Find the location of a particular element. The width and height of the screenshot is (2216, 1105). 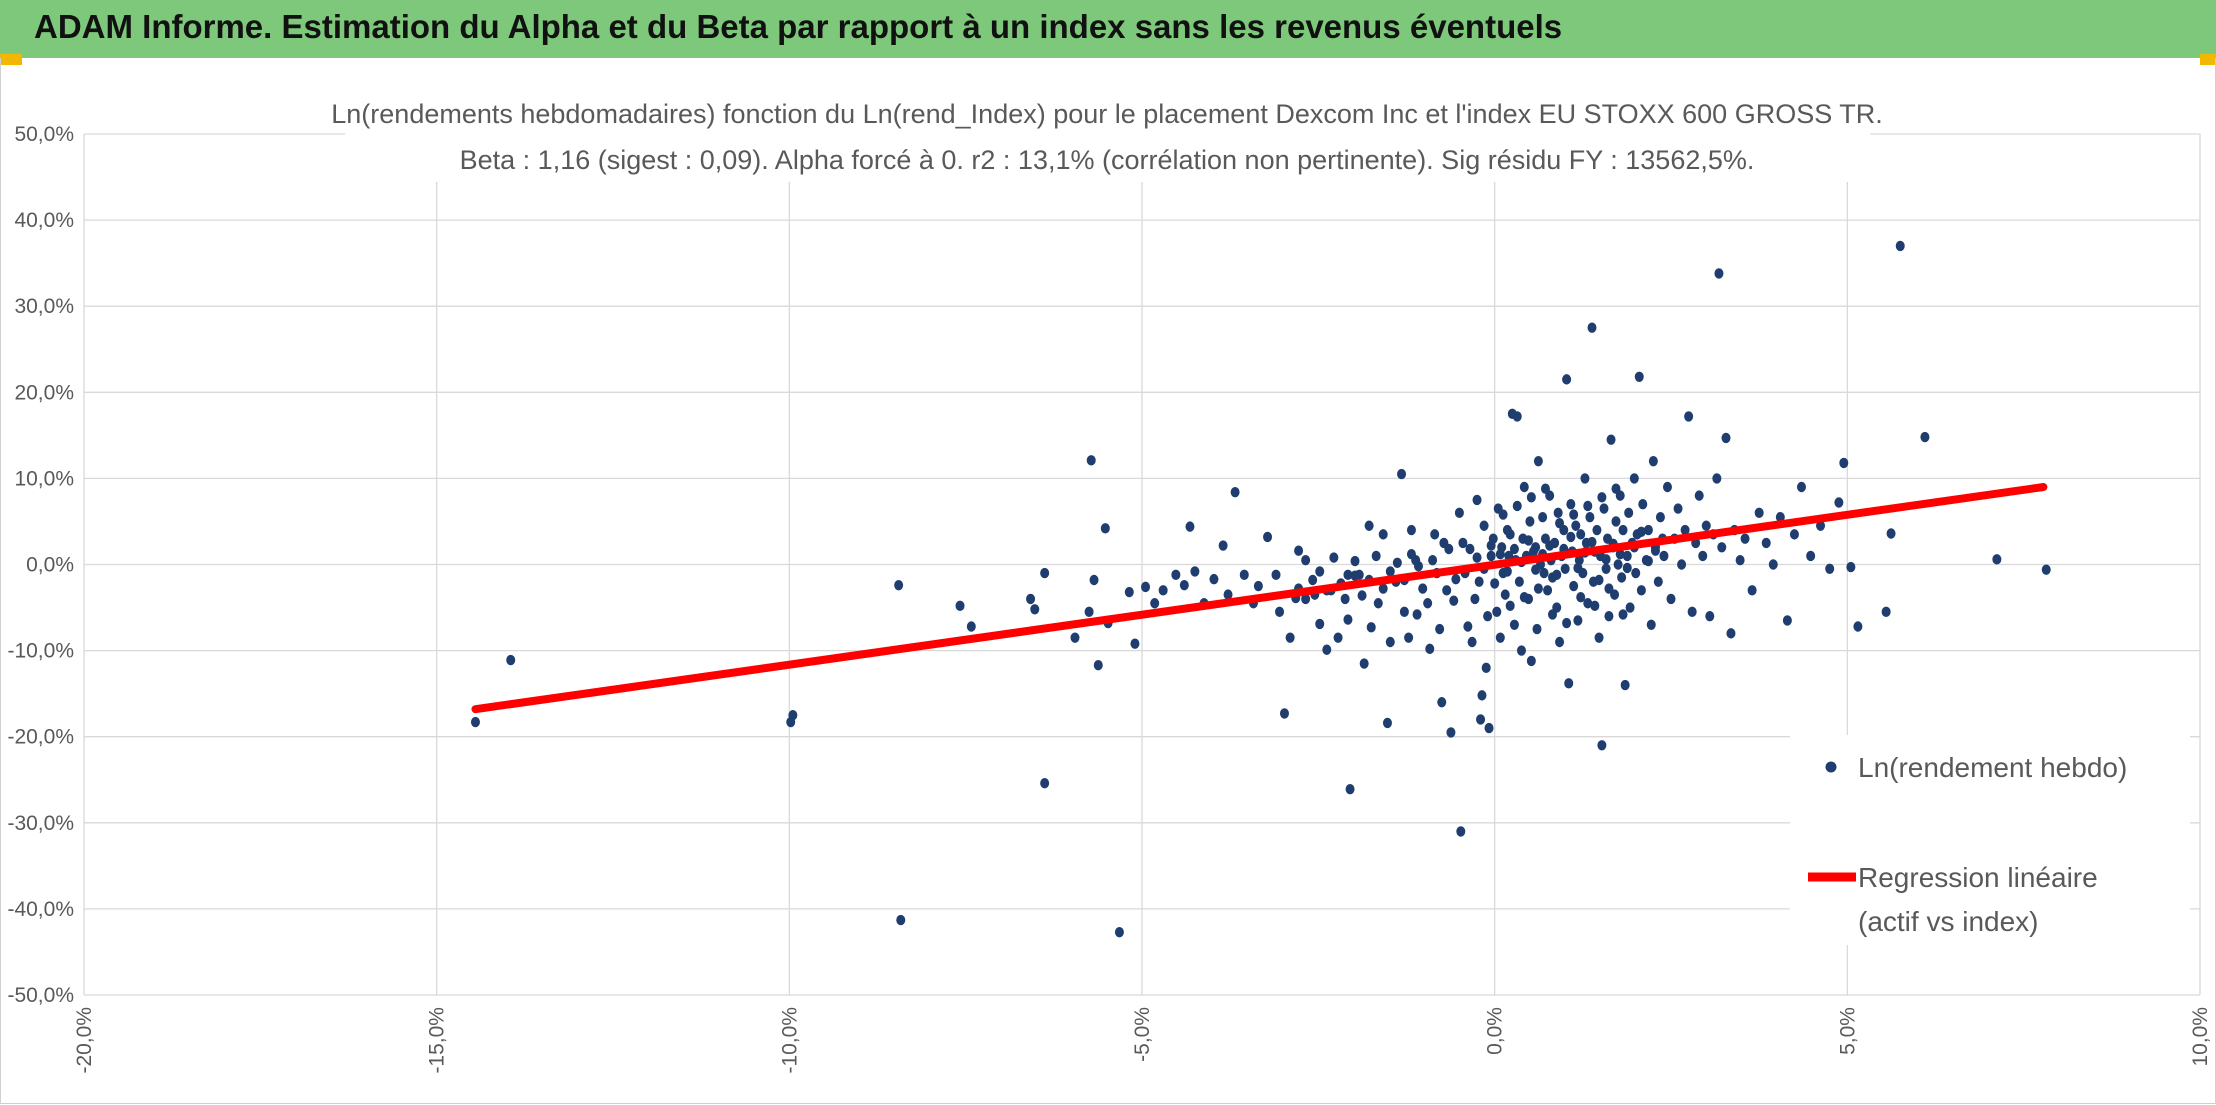

y-tick-label: -20,0% is located at coordinates (40, 737).